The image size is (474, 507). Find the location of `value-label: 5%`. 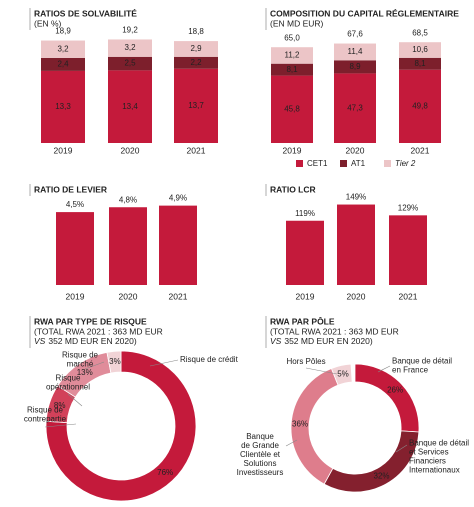

value-label: 5% is located at coordinates (343, 373).